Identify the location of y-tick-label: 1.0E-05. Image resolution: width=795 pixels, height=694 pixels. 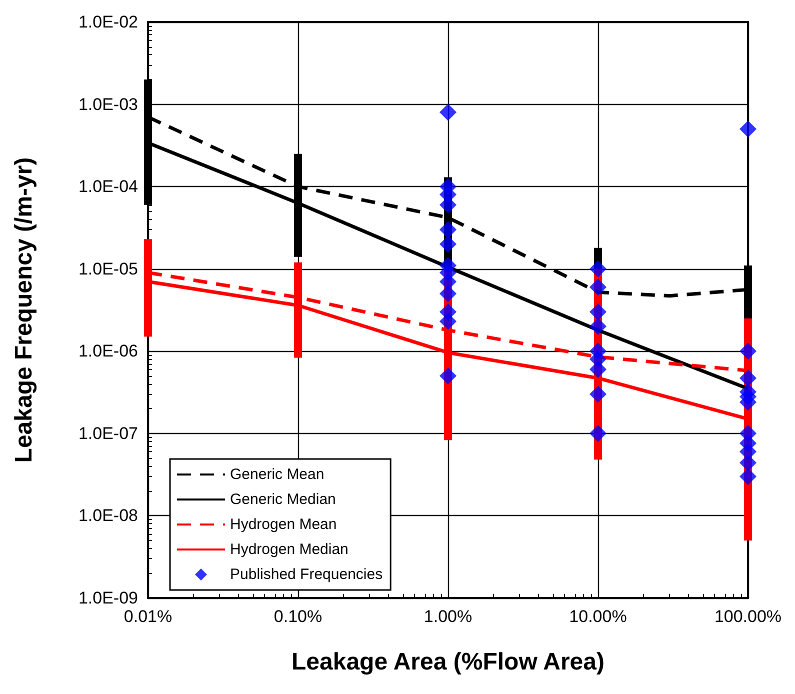
(108, 268).